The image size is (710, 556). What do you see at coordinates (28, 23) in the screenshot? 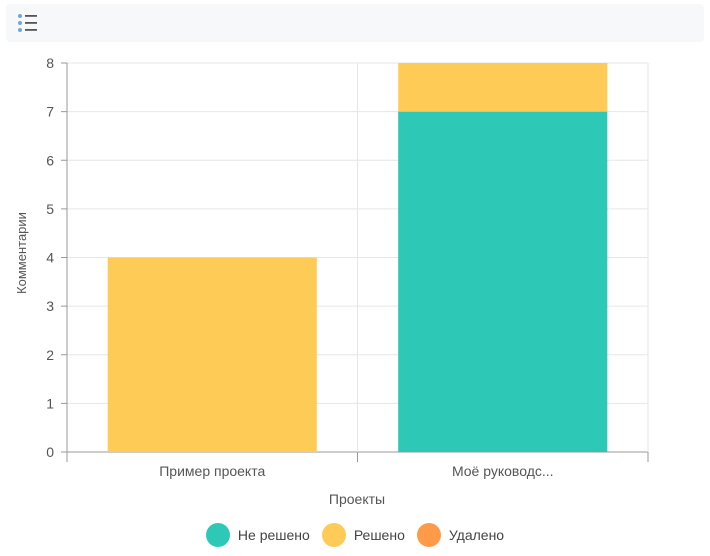
I see `list-menu-icon` at bounding box center [28, 23].